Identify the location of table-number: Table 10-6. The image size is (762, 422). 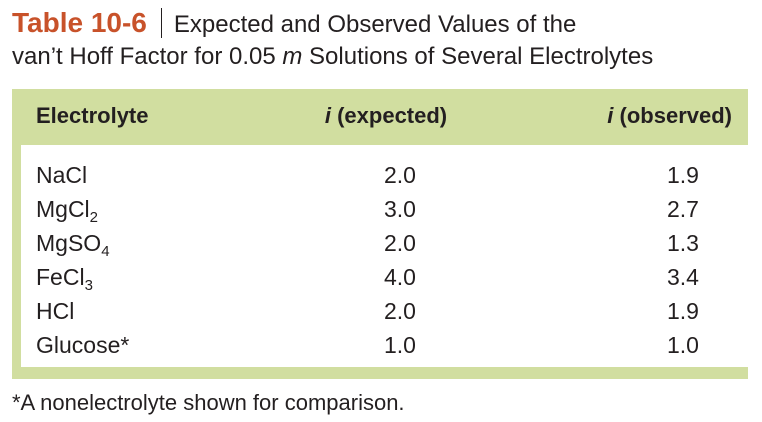
(79, 22).